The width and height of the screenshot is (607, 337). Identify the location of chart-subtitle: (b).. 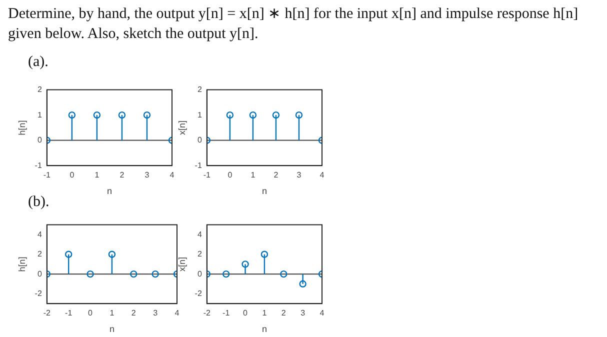
(39, 202).